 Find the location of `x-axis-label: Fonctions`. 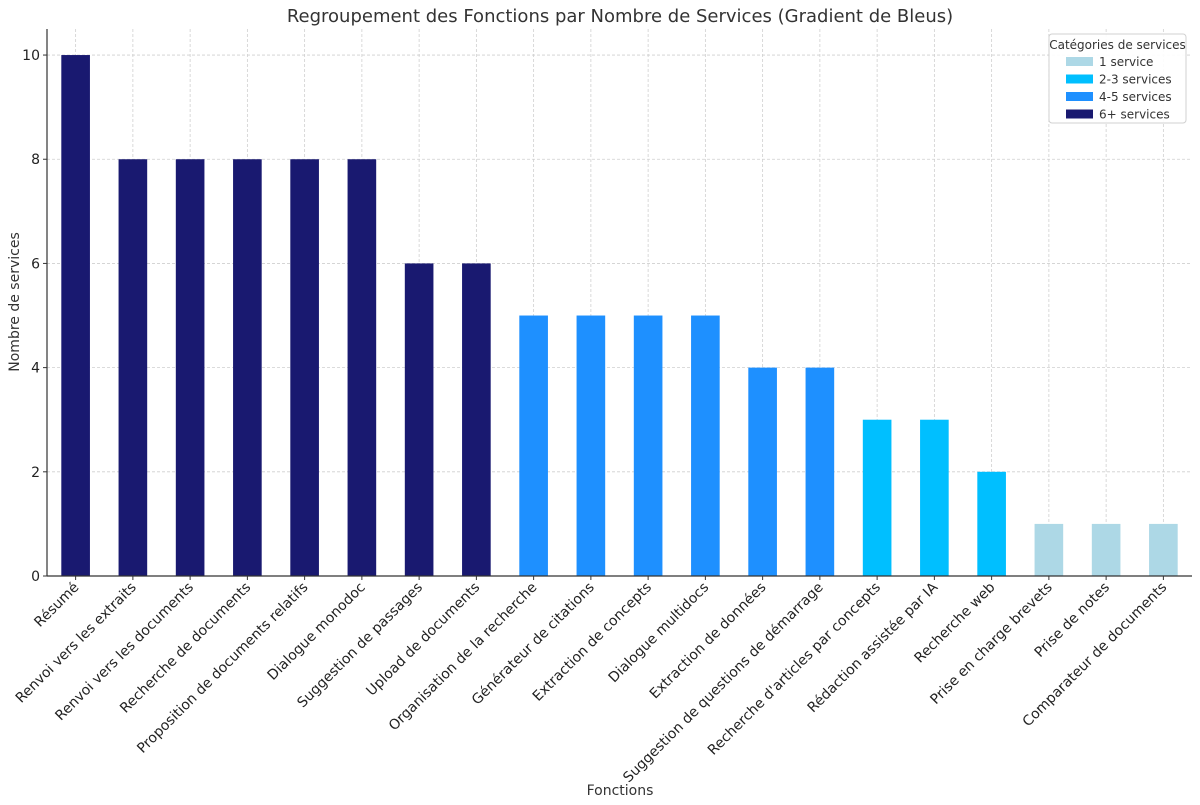

x-axis-label: Fonctions is located at coordinates (620, 791).